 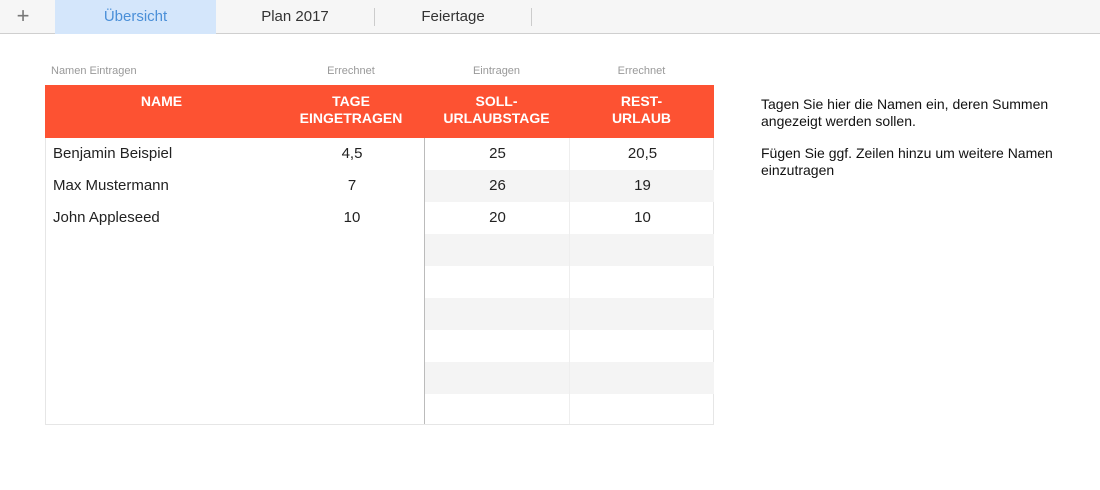 What do you see at coordinates (641, 109) in the screenshot?
I see `header-rest-urlaub: REST- URLAUB` at bounding box center [641, 109].